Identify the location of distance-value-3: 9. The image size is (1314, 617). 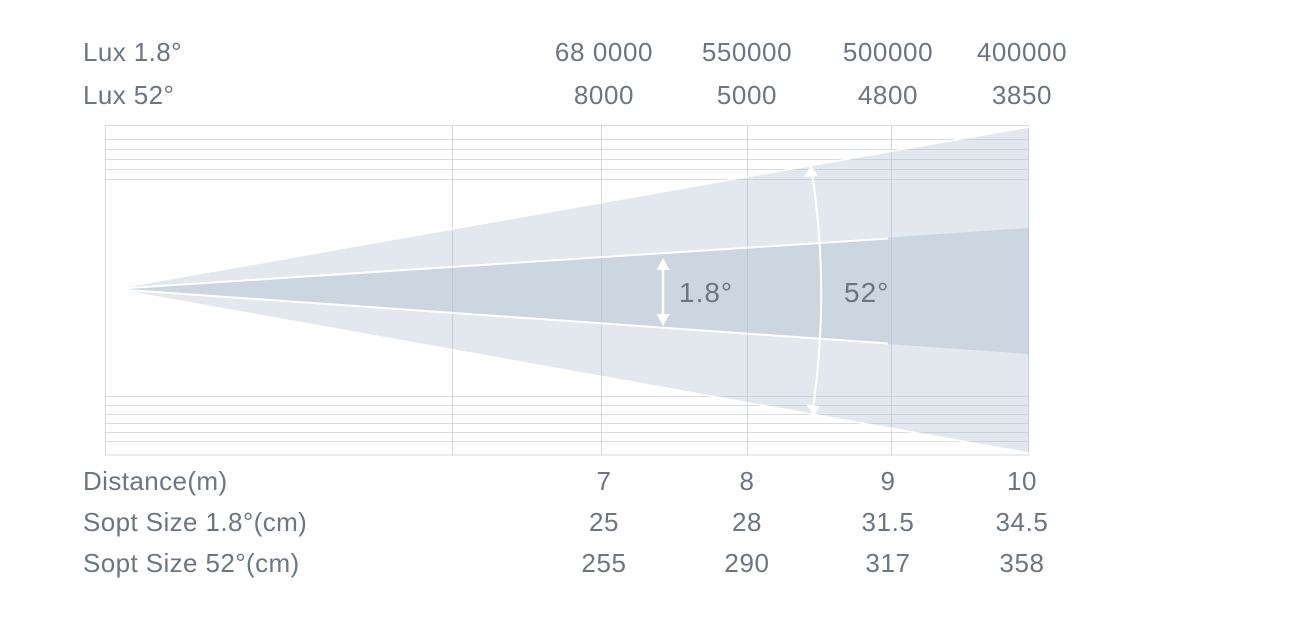
(888, 481).